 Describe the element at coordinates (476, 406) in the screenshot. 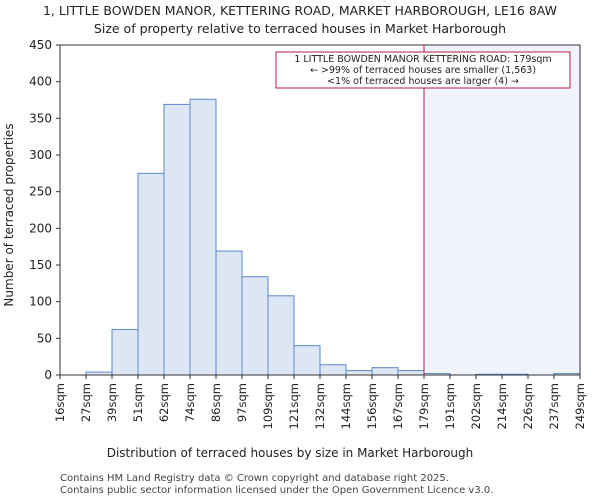

I see `x-tick-label: 202sqm` at that location.